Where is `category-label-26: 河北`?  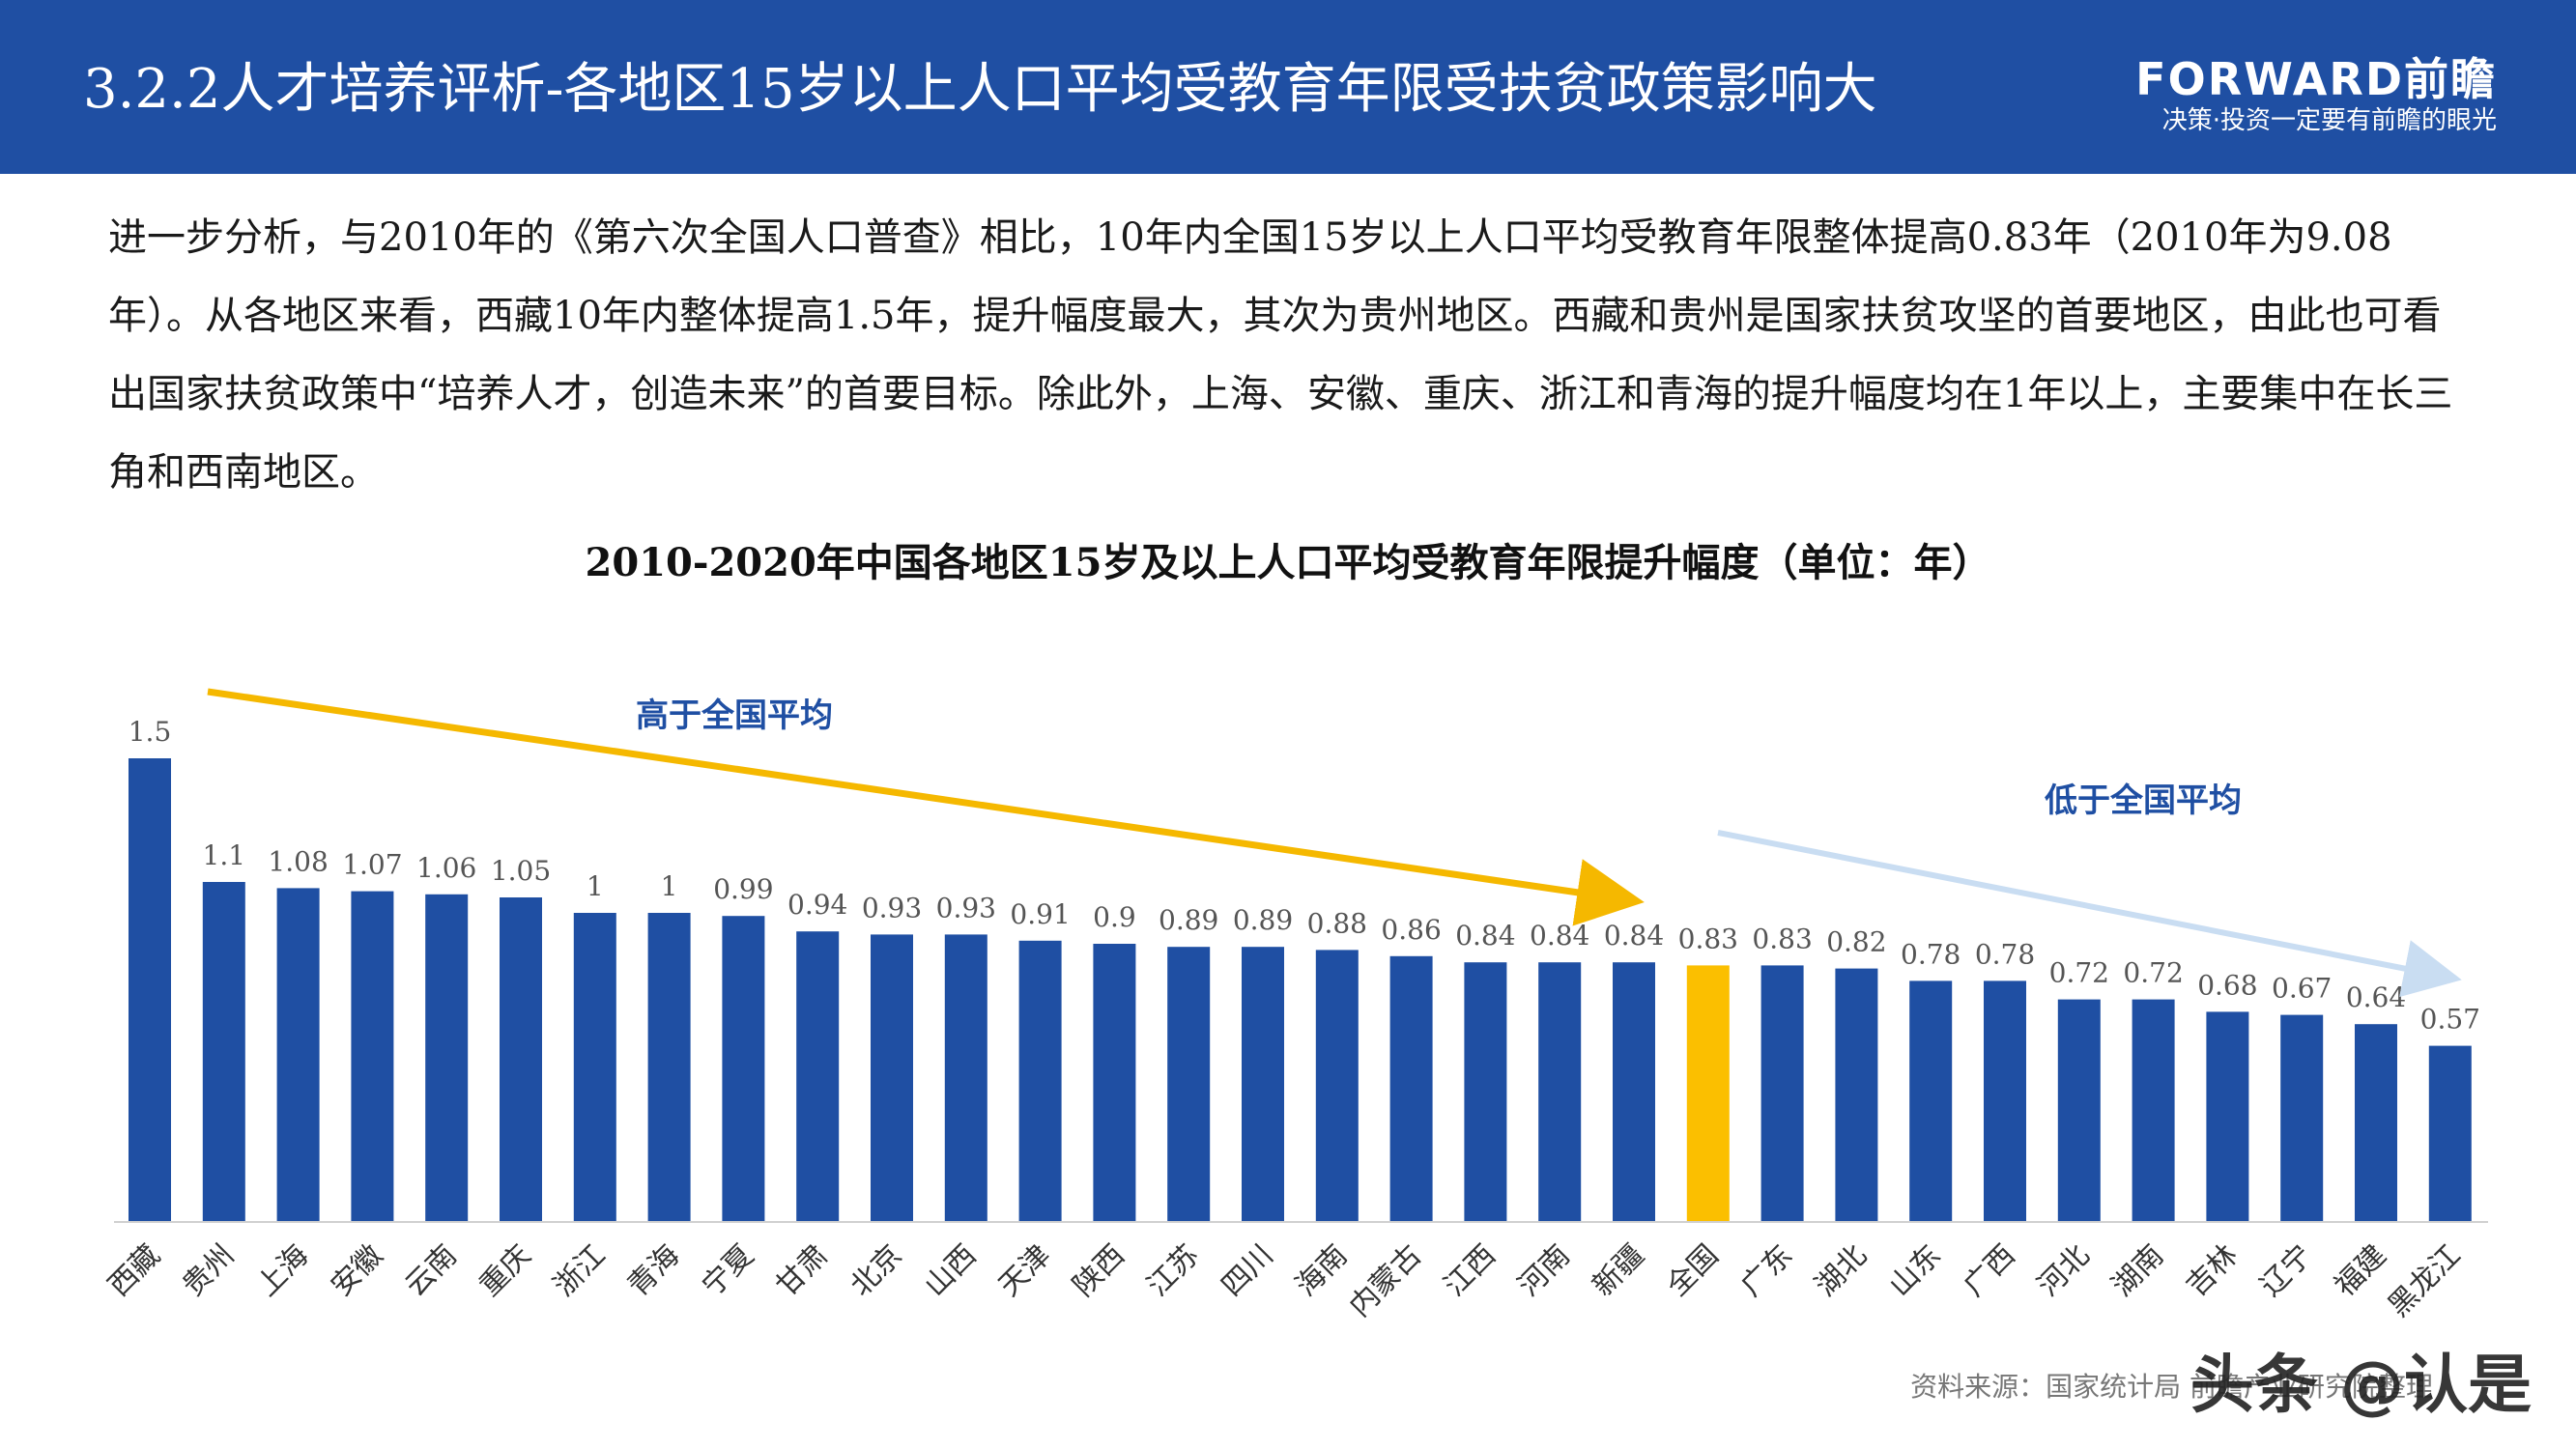
category-label-26: 河北 is located at coordinates (2064, 1270).